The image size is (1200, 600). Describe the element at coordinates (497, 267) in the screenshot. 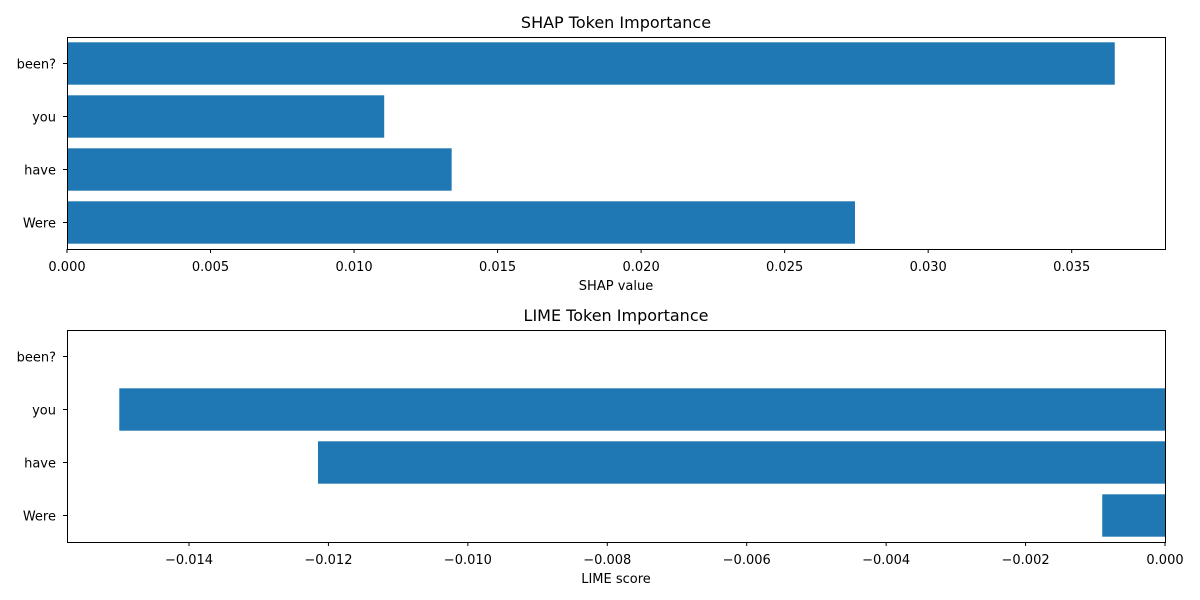

I see `x-tick-label: 0.015` at that location.